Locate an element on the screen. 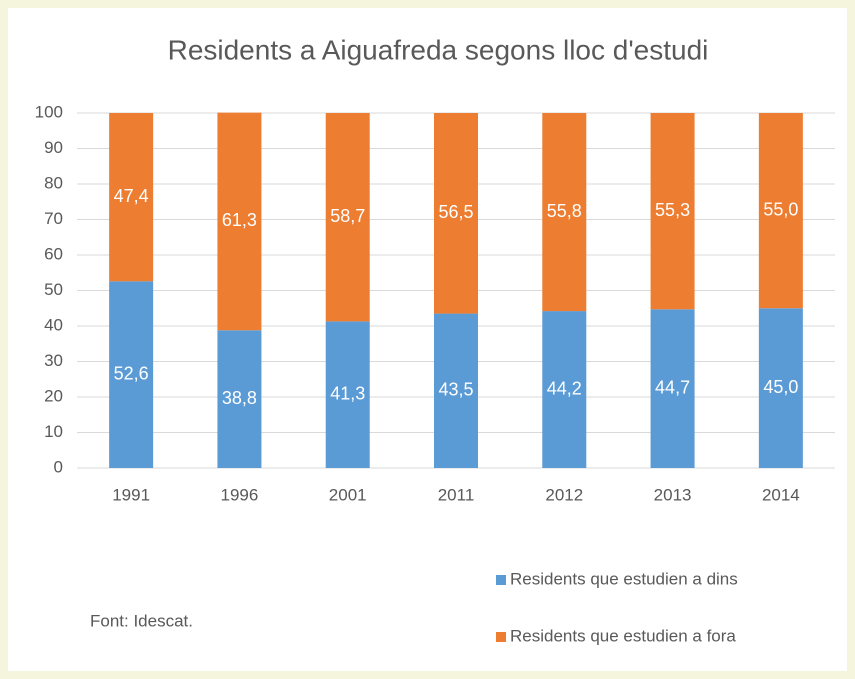 The height and width of the screenshot is (679, 855). data-label: 56,5 is located at coordinates (455, 212).